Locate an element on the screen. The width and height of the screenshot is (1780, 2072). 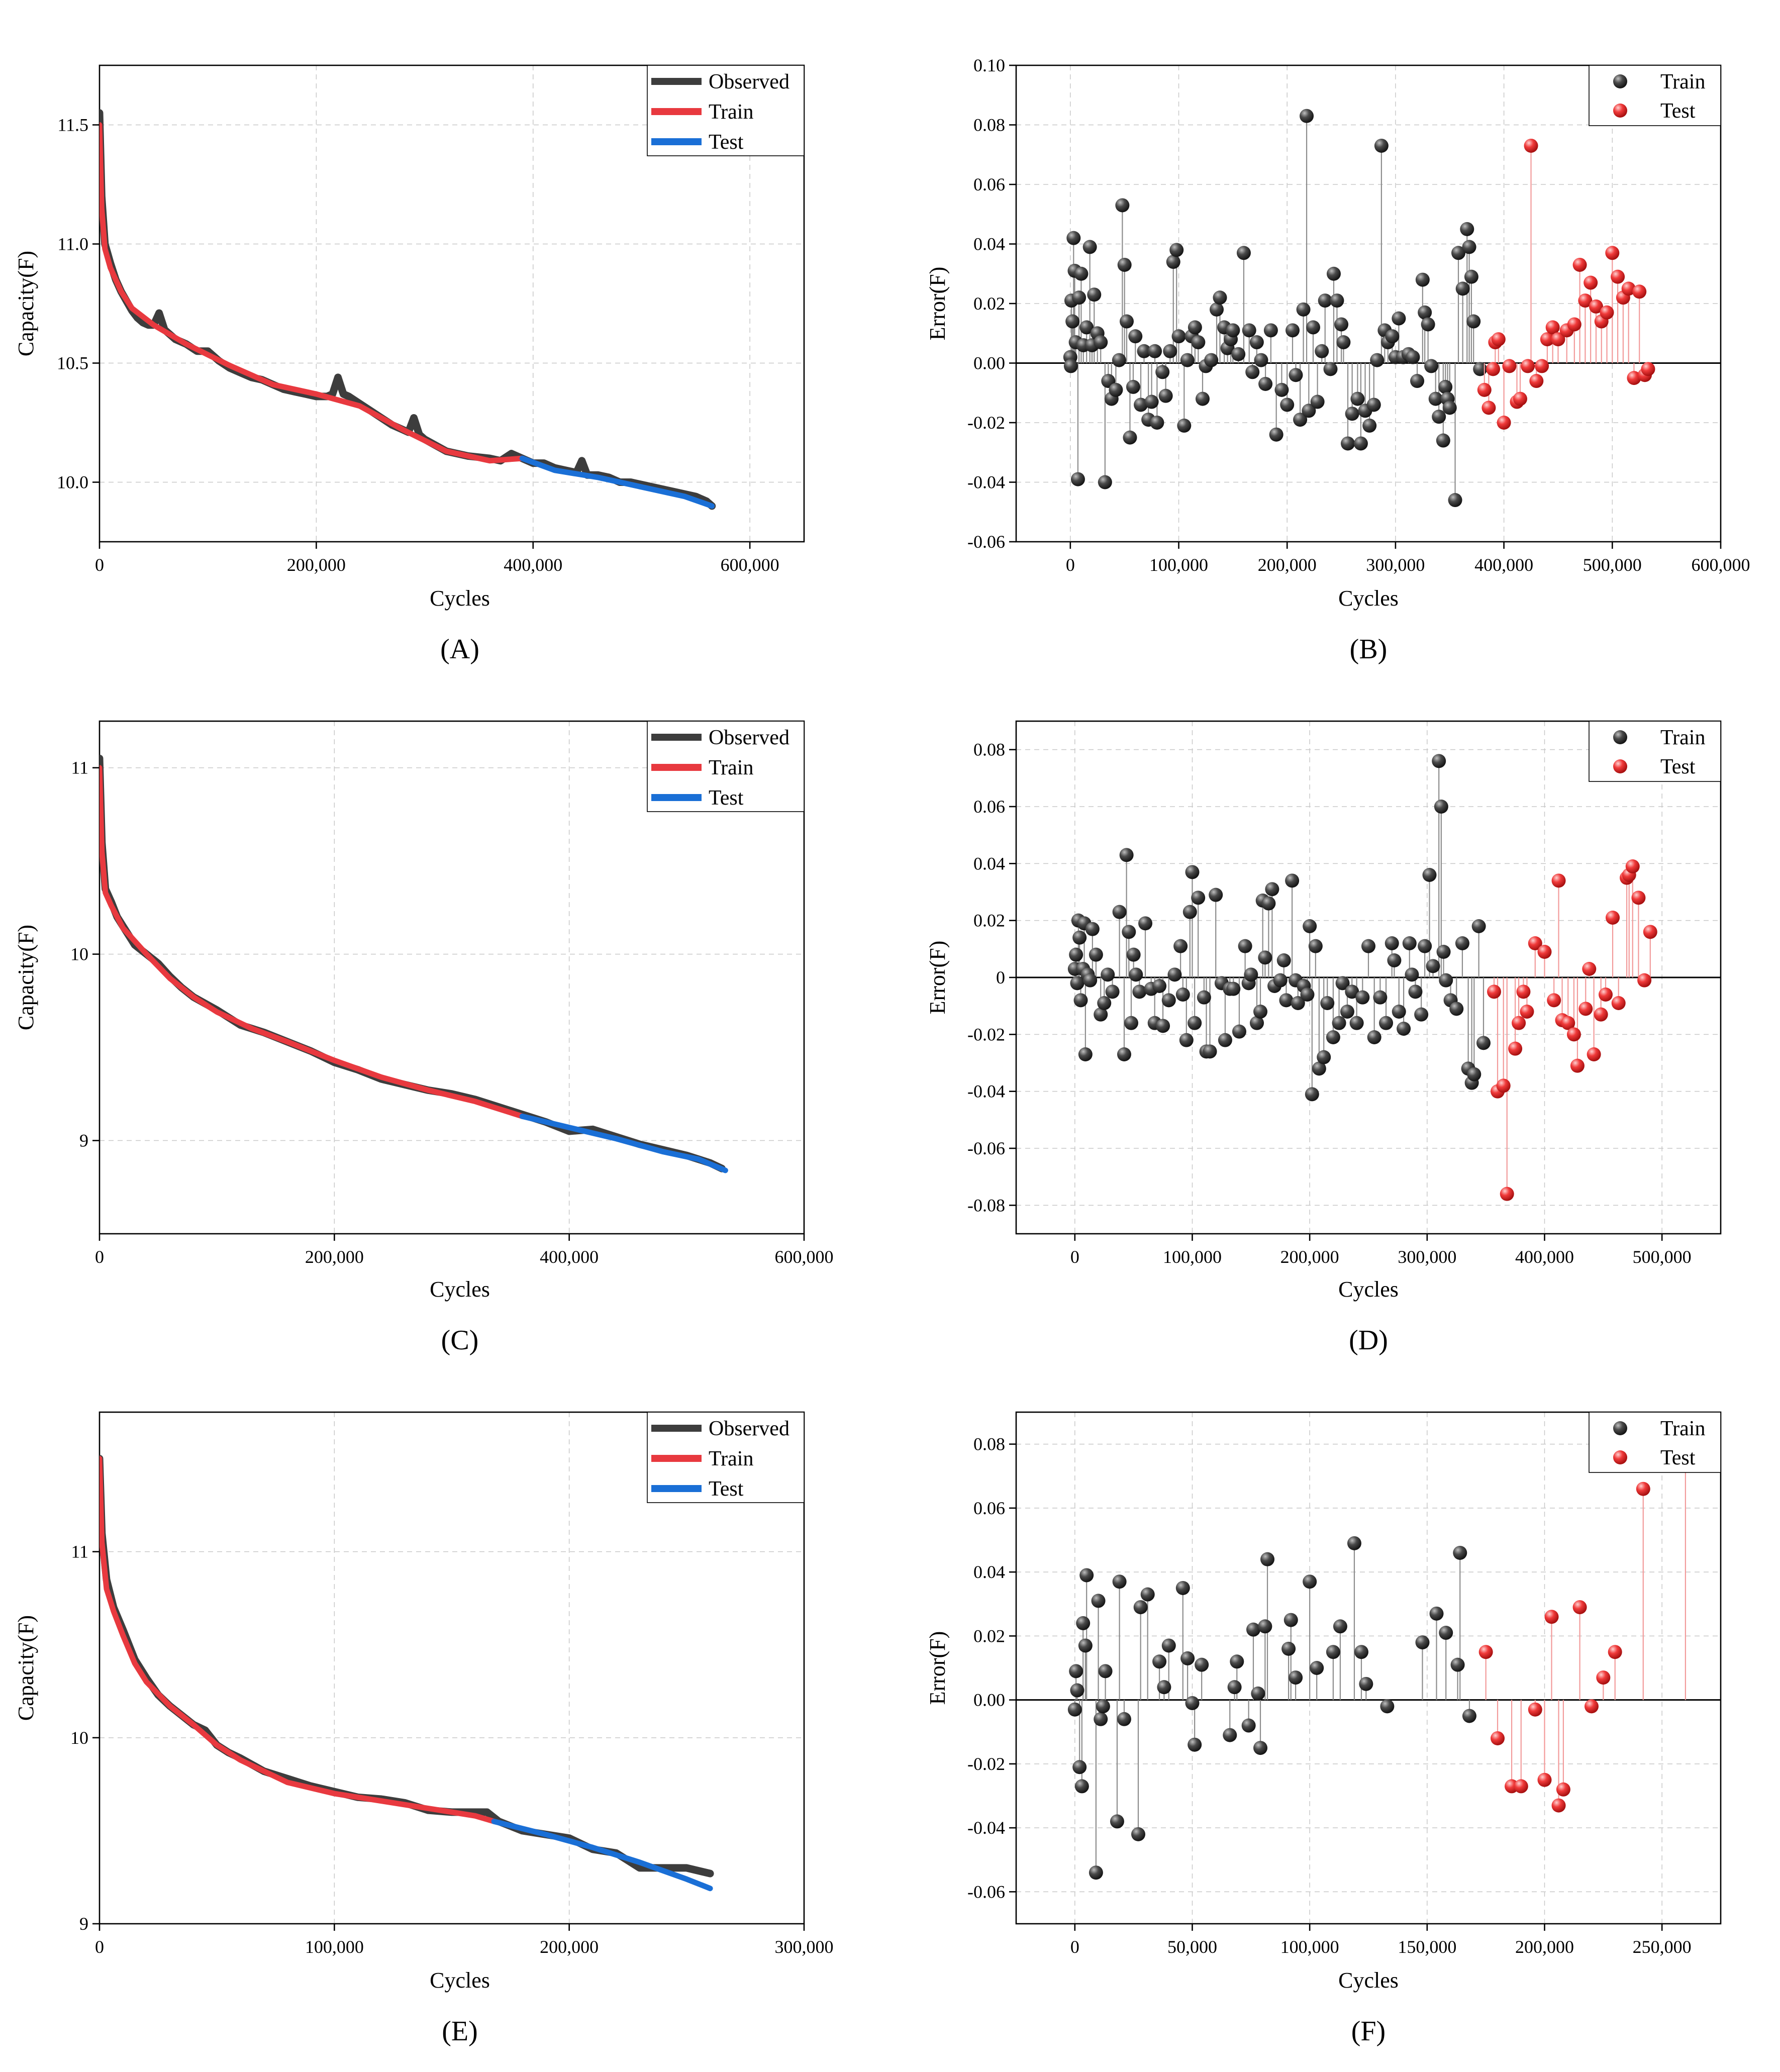
x-tick-label: 200,000 is located at coordinates (1544, 1947).